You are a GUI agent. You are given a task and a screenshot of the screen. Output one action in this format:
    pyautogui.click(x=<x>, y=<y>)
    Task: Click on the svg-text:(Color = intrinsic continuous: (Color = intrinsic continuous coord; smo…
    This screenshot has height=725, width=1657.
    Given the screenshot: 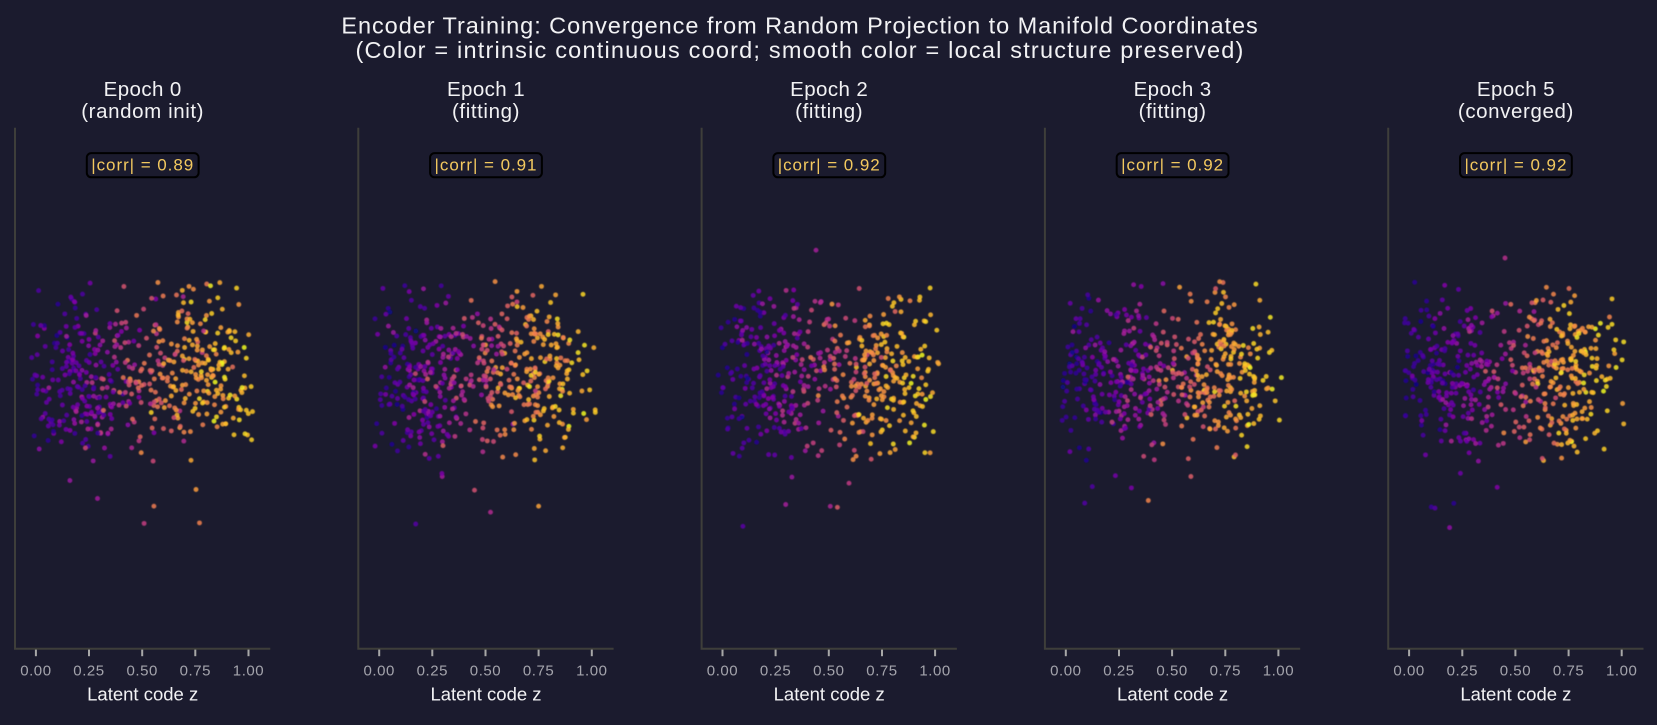 What is the action you would take?
    pyautogui.click(x=799, y=50)
    